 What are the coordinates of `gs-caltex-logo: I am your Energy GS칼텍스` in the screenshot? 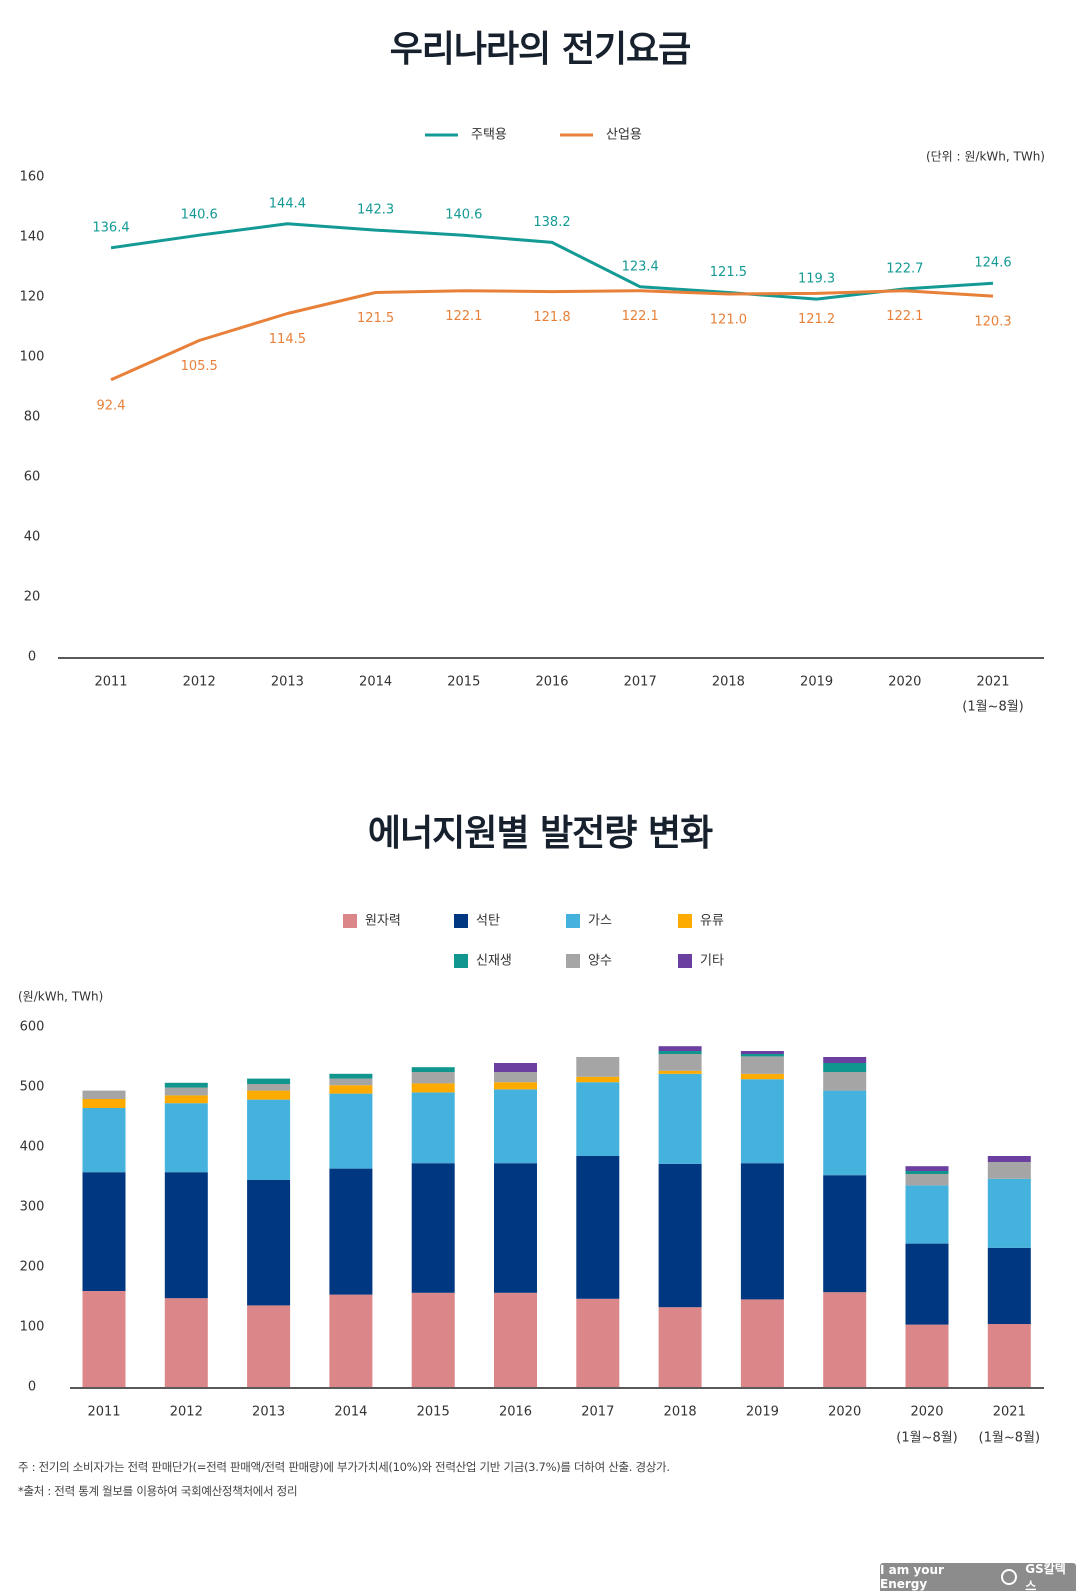 It's located at (978, 1577).